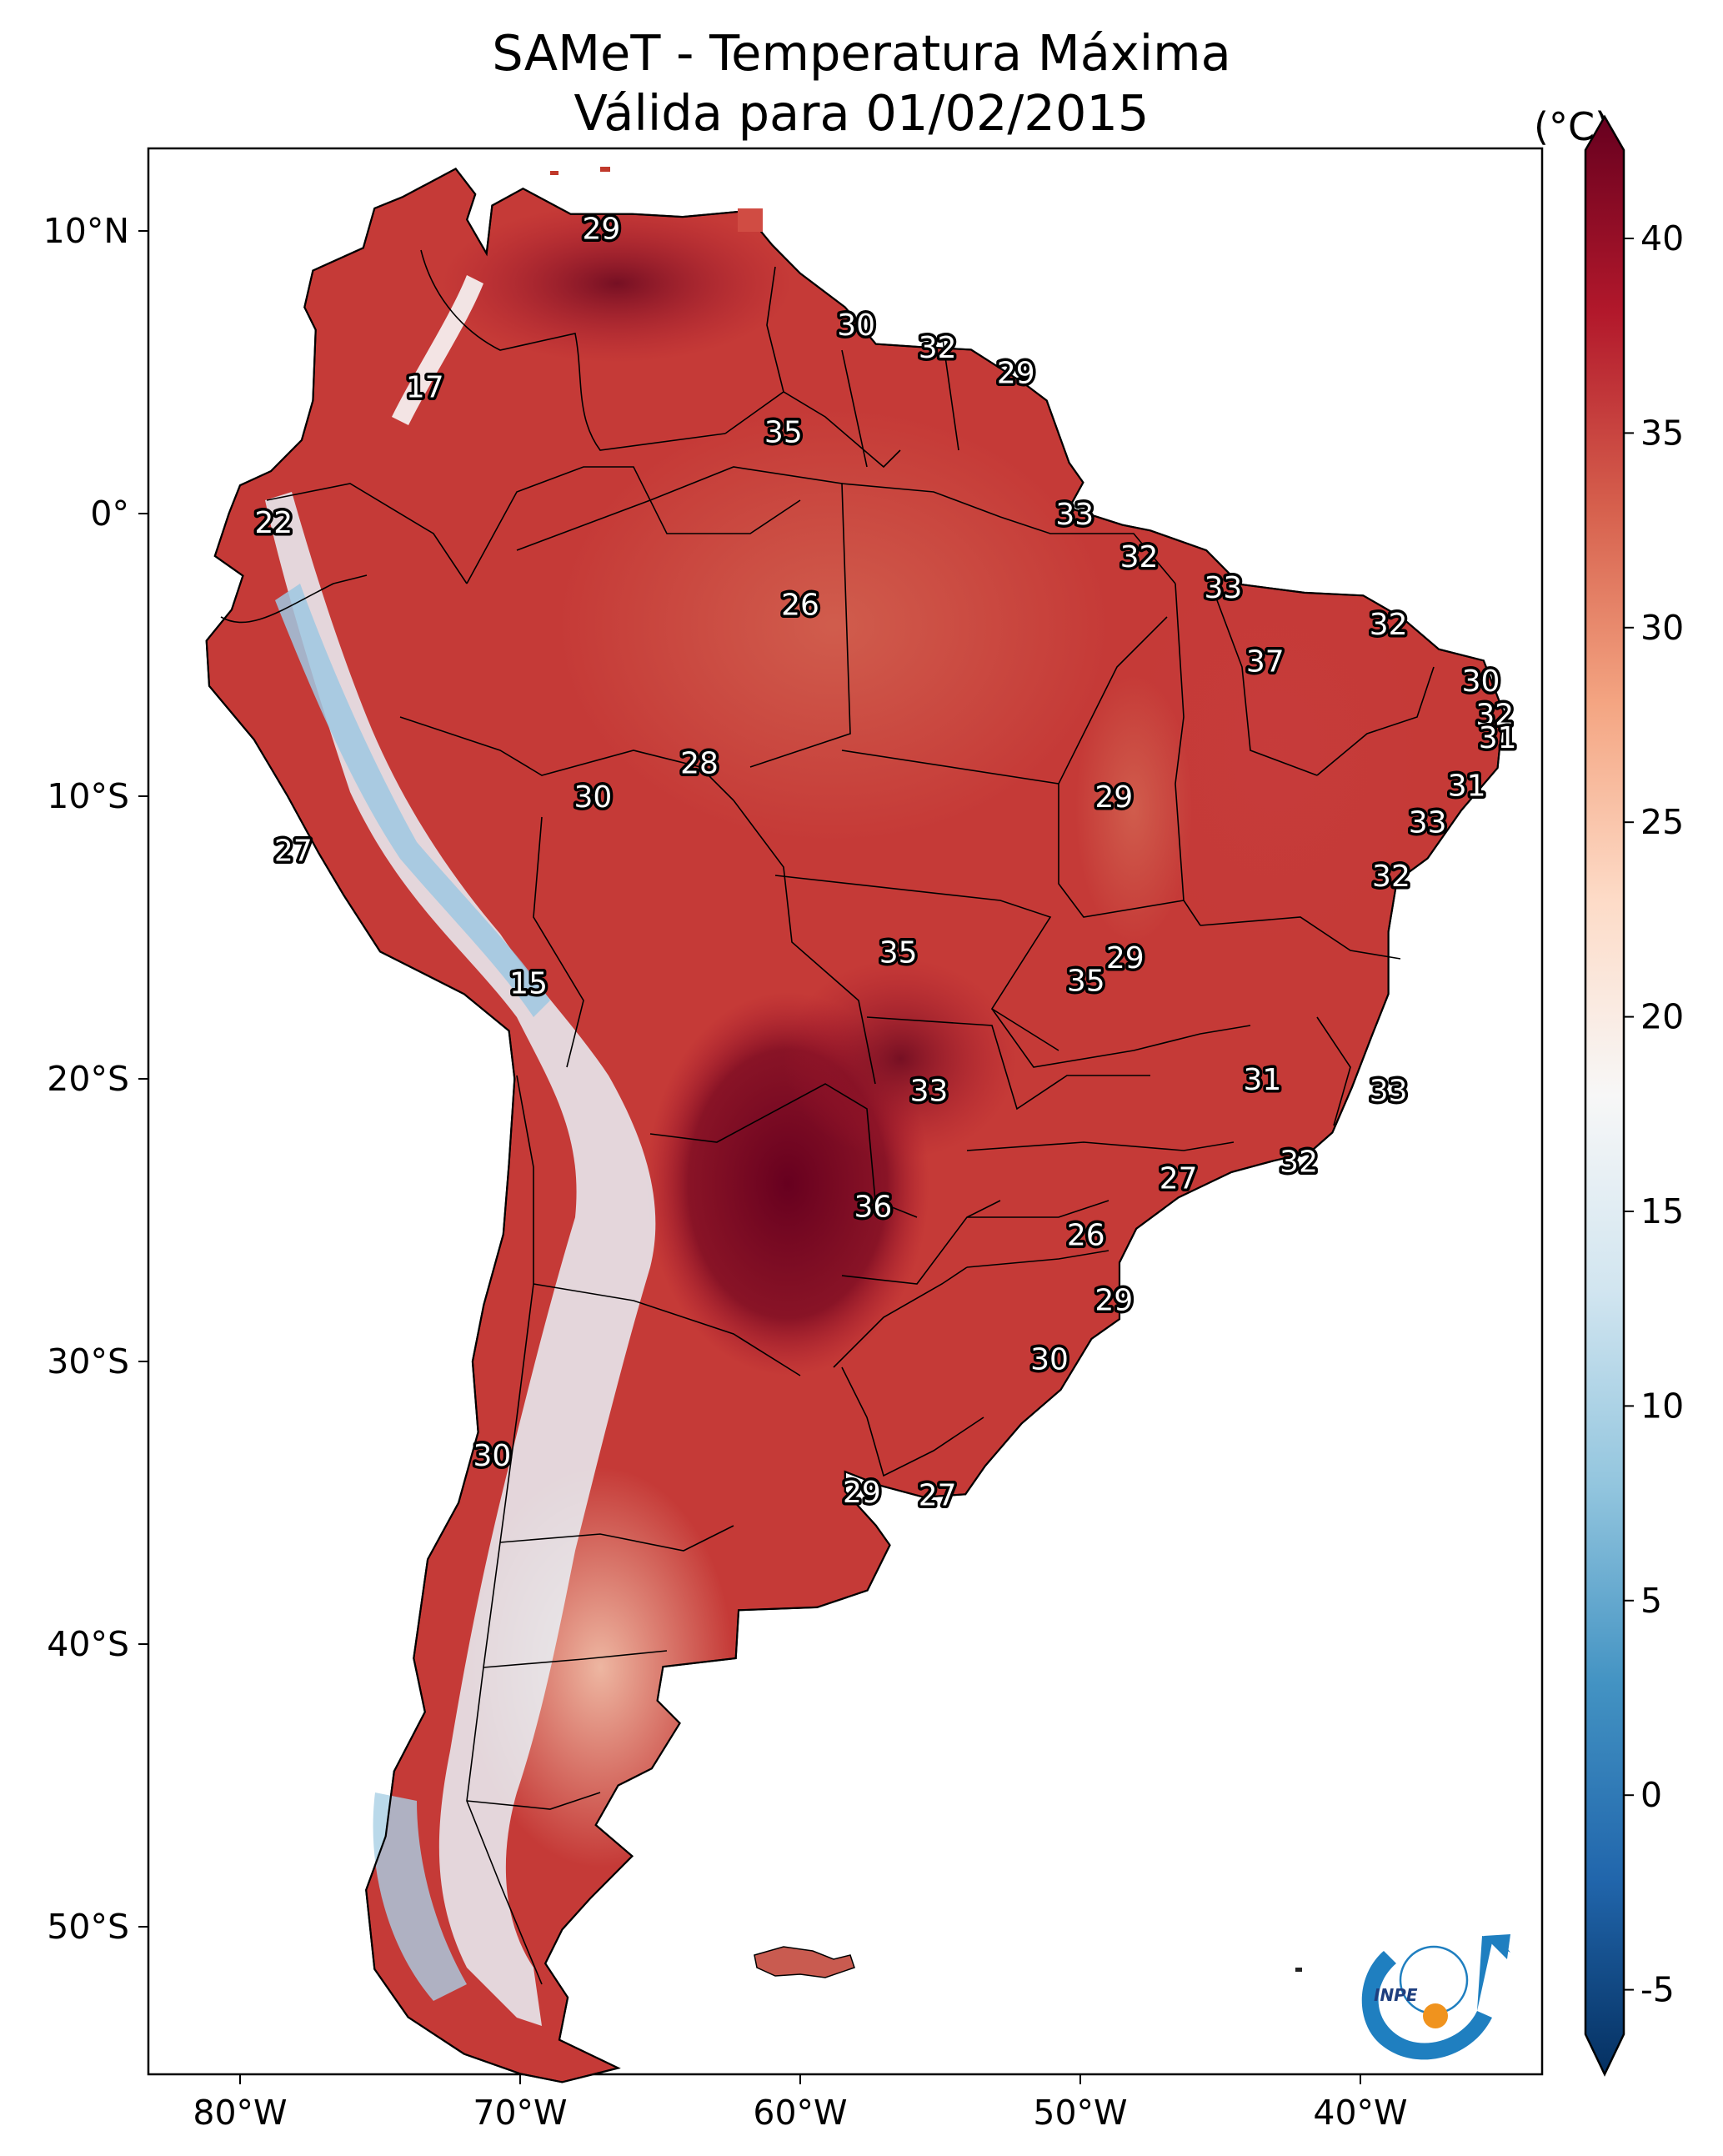 This screenshot has width=1723, height=2156. I want to click on lon-tick-label: 50°W, so click(1080, 2113).